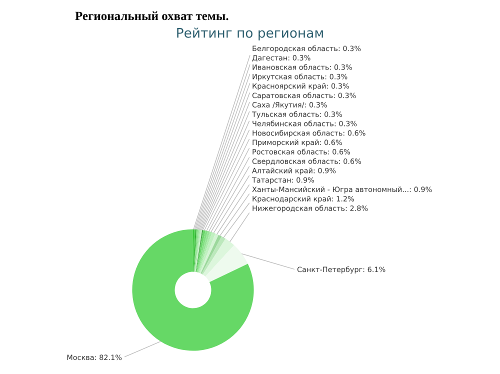  What do you see at coordinates (250, 34) in the screenshot?
I see `chart-subtitle: Рейтинг по регионам` at bounding box center [250, 34].